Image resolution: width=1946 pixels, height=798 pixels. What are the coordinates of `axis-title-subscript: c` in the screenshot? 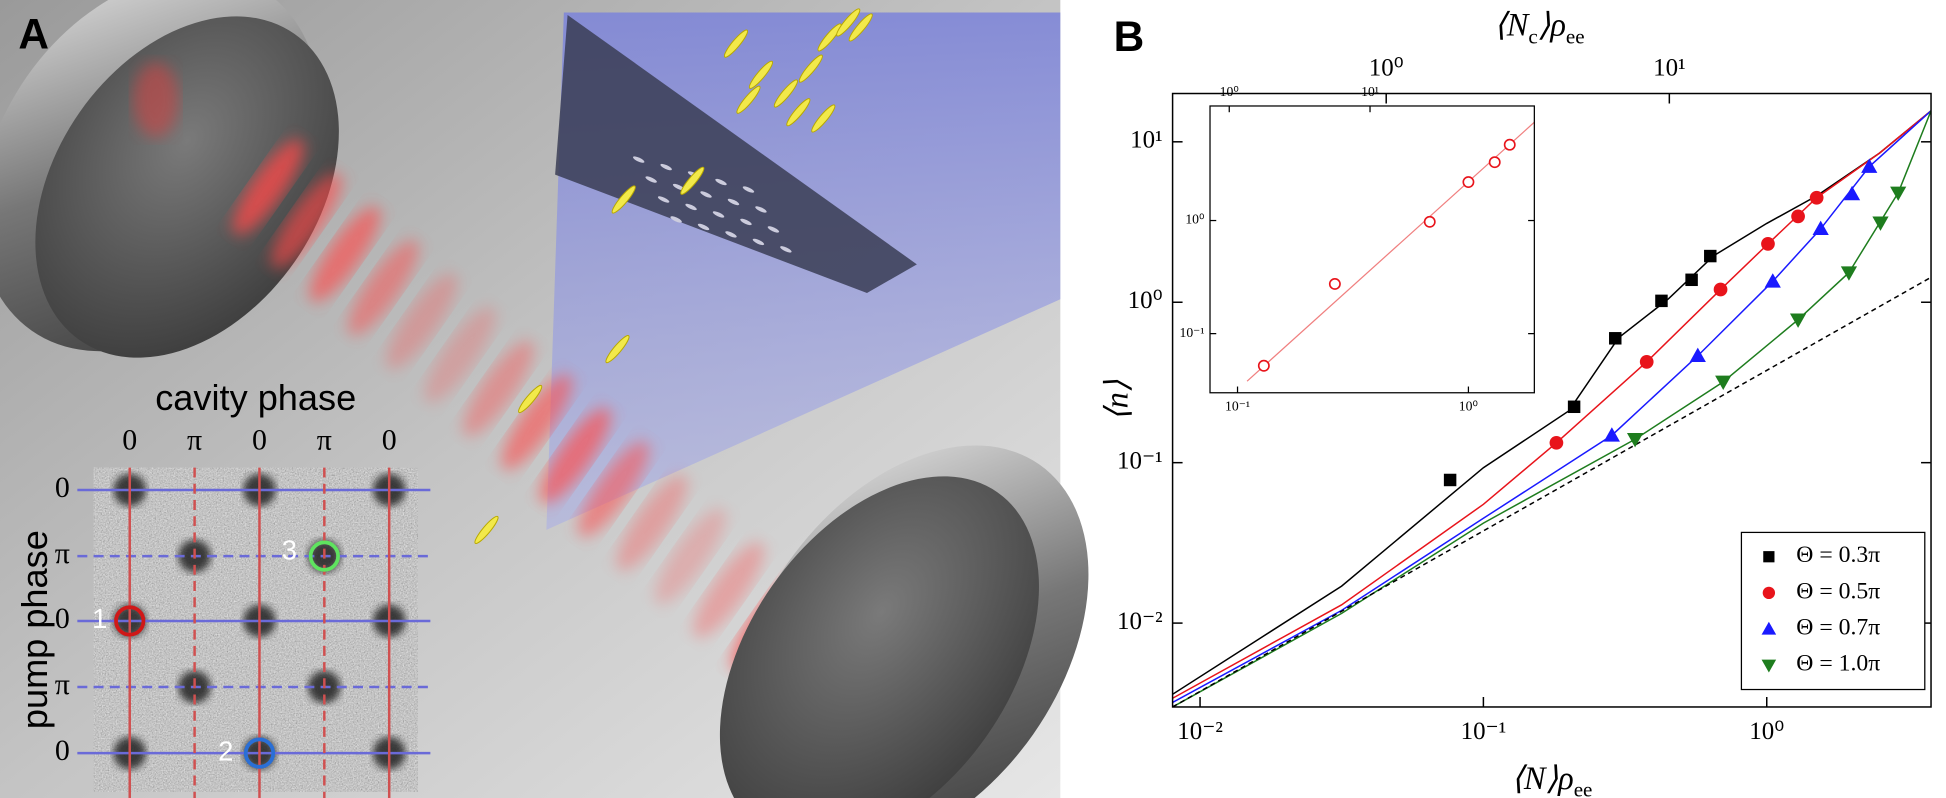 It's located at (1532, 36).